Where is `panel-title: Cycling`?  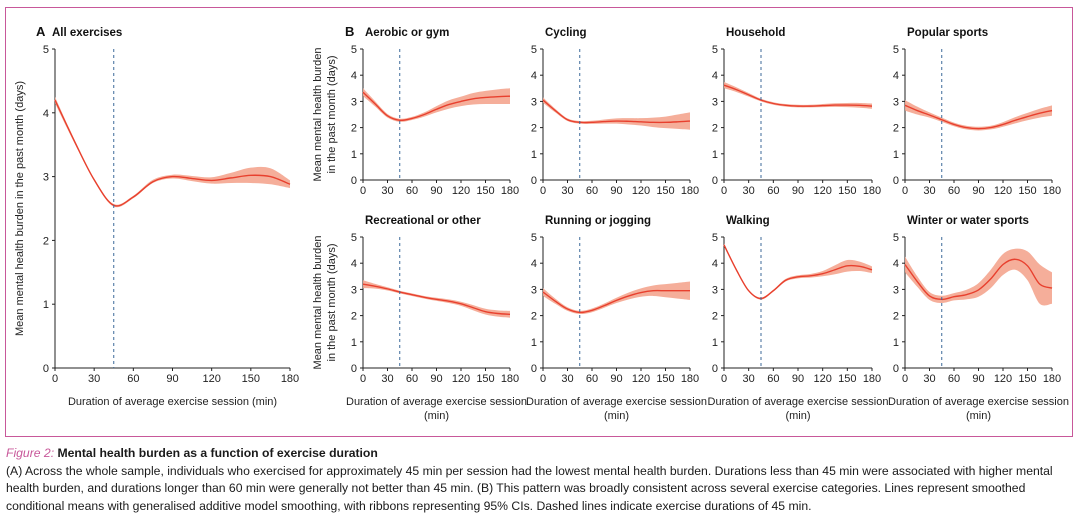
panel-title: Cycling is located at coordinates (566, 33).